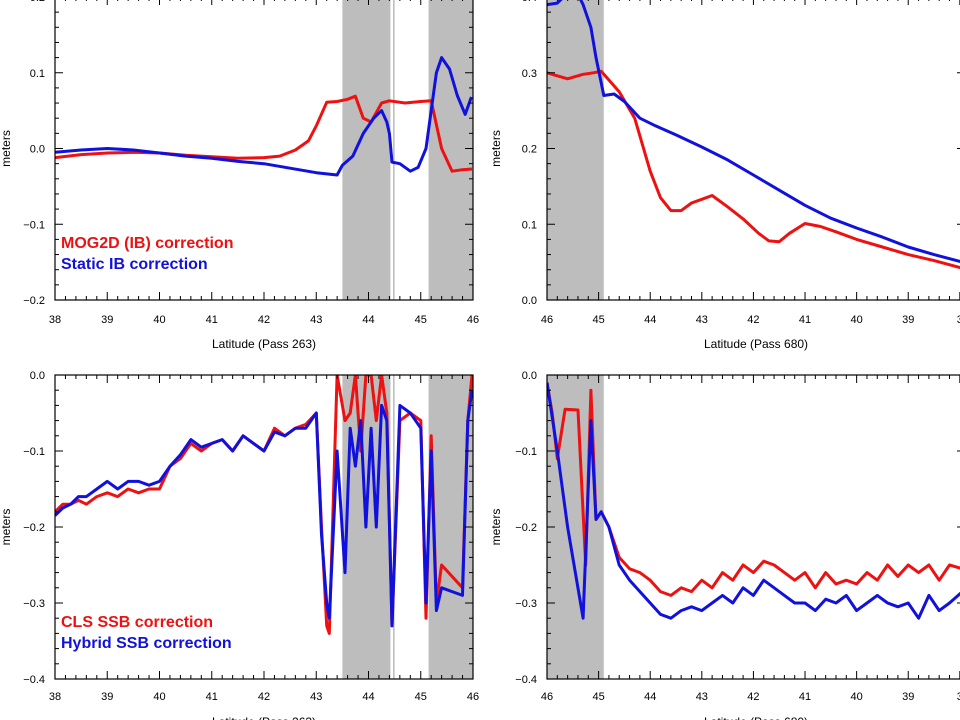 This screenshot has width=960, height=720. What do you see at coordinates (134, 264) in the screenshot?
I see `legend-entry-2: Static IB correction` at bounding box center [134, 264].